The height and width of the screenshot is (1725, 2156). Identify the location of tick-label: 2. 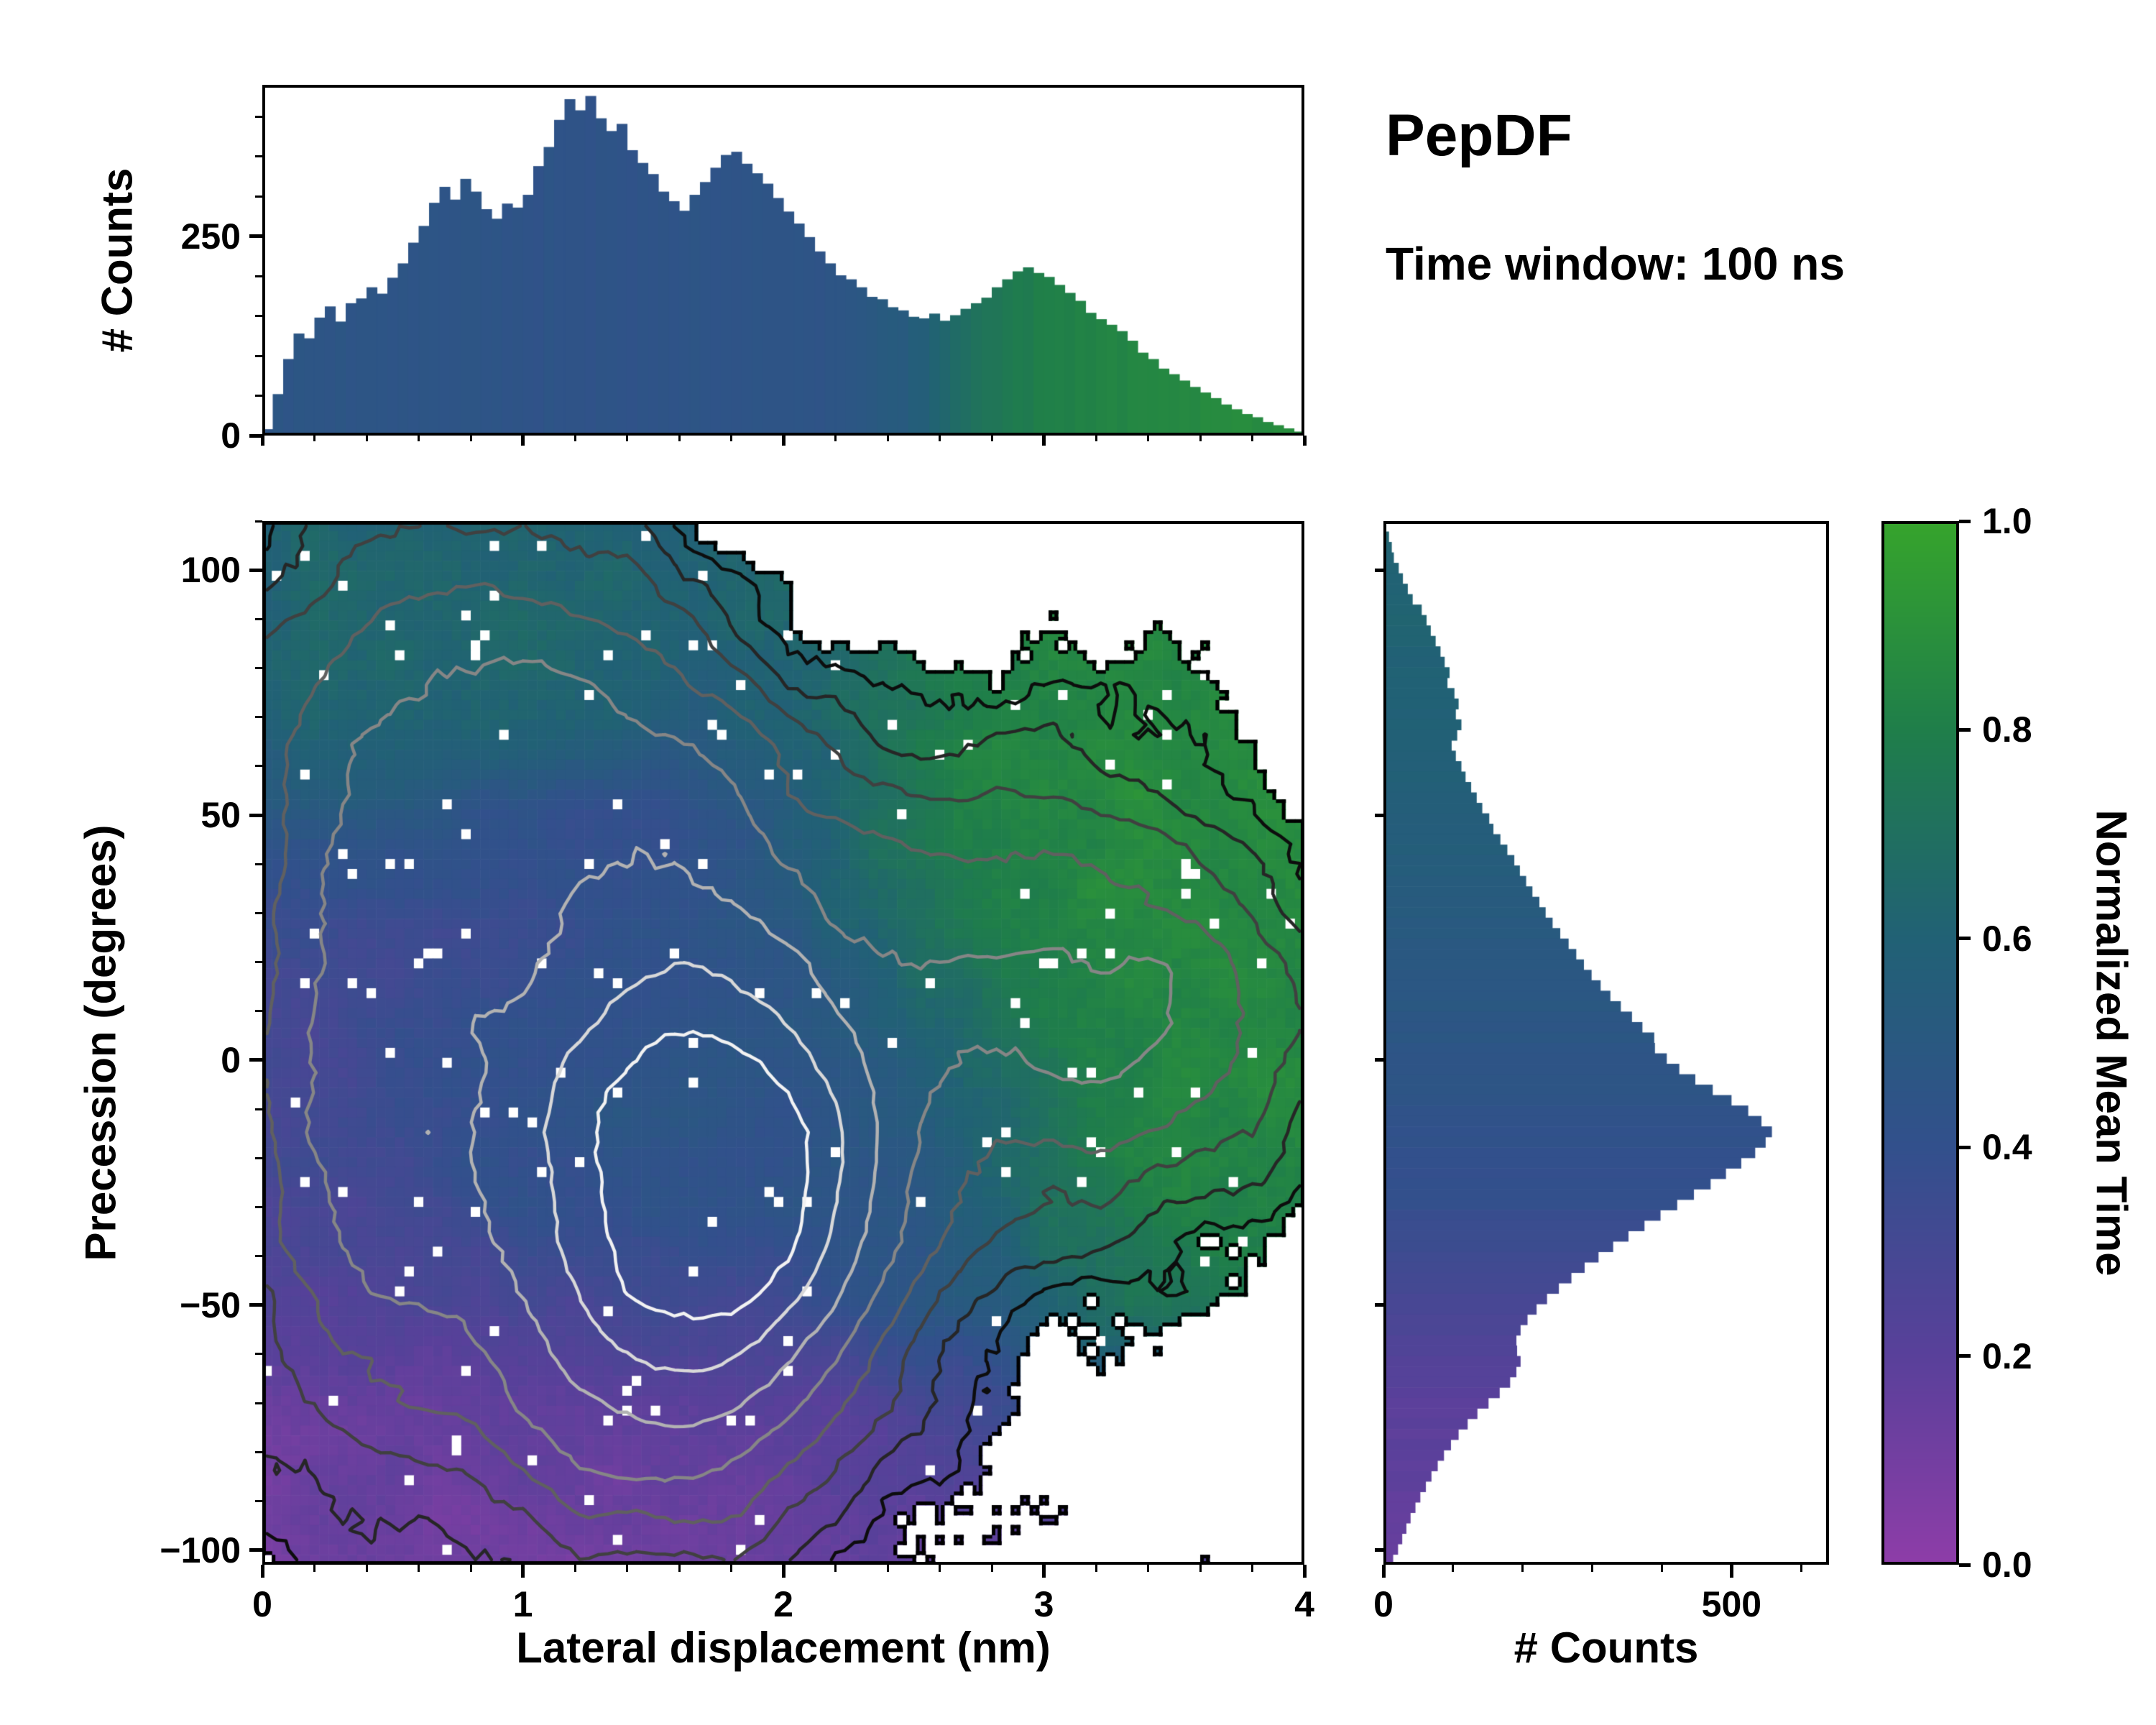
(783, 1604).